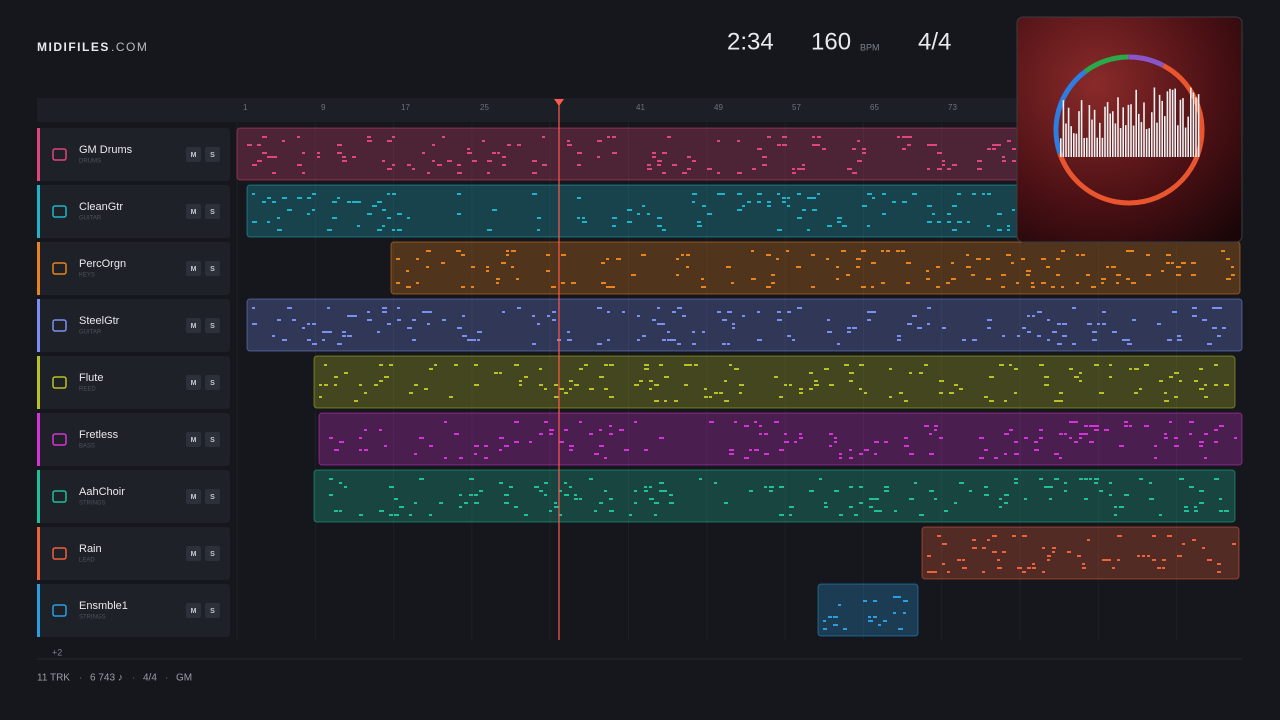 Image resolution: width=1280 pixels, height=720 pixels. What do you see at coordinates (59, 553) in the screenshot?
I see `track-icon` at bounding box center [59, 553].